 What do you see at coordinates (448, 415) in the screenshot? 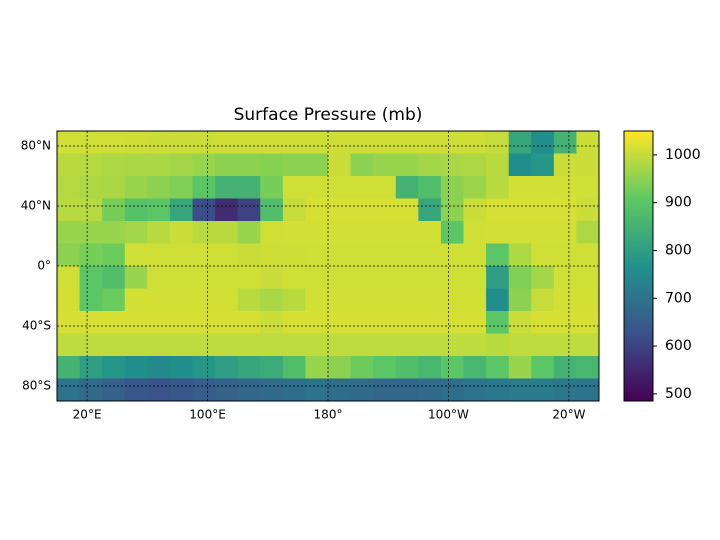
I see `x-tick-label: 100°W` at bounding box center [448, 415].